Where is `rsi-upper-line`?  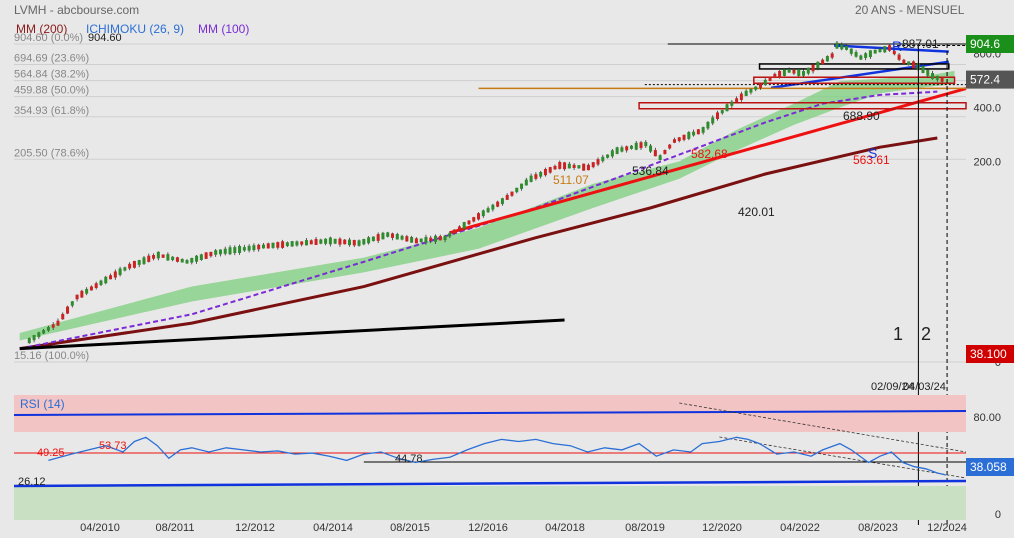 rsi-upper-line is located at coordinates (490, 413).